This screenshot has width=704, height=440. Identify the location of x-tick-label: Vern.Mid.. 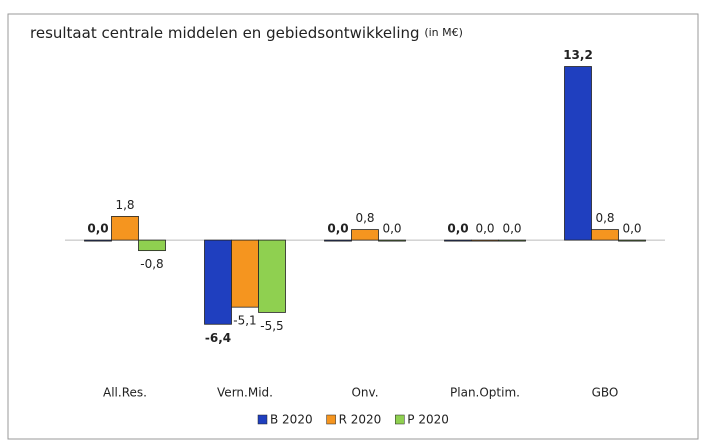
(245, 393).